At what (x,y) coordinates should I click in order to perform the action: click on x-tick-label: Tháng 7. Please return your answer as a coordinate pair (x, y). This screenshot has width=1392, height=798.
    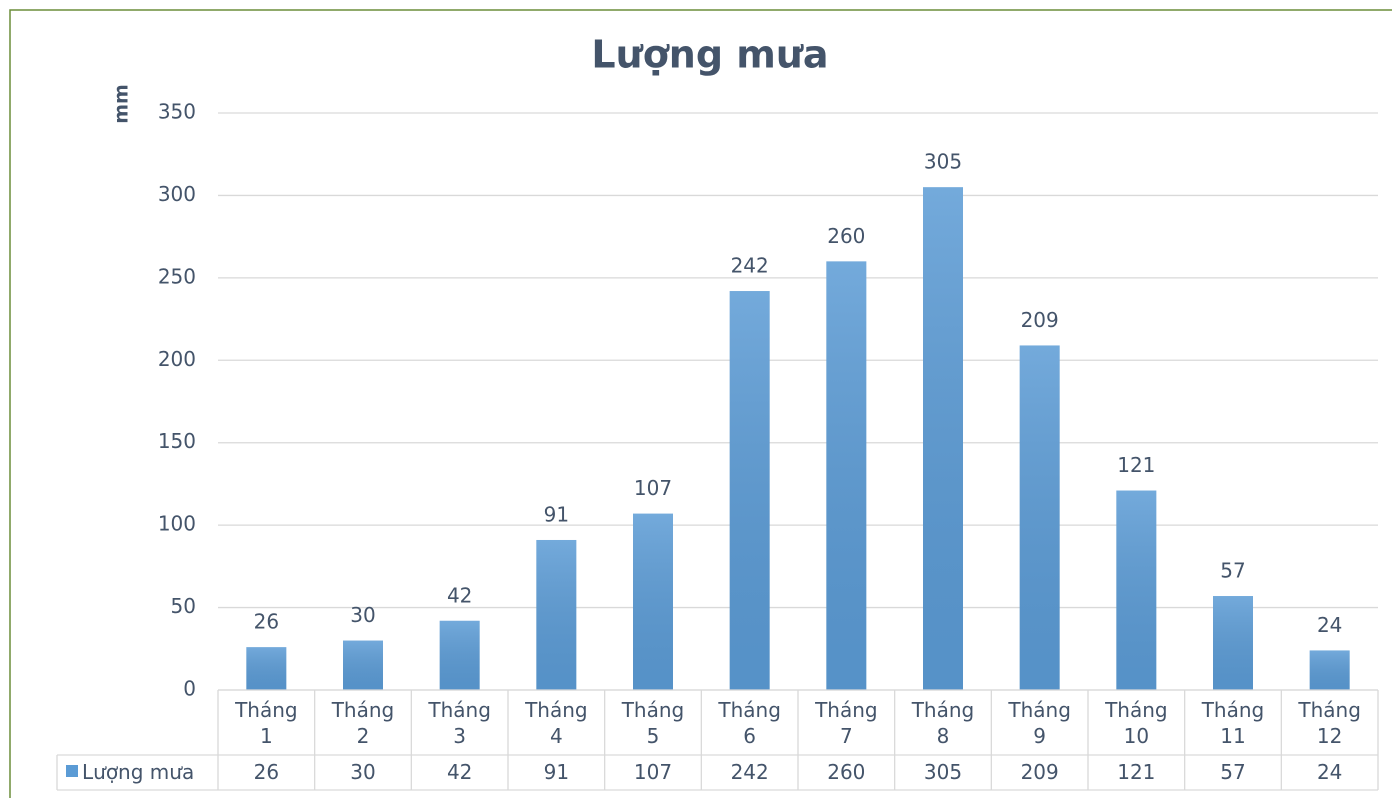
    Looking at the image, I should click on (846, 722).